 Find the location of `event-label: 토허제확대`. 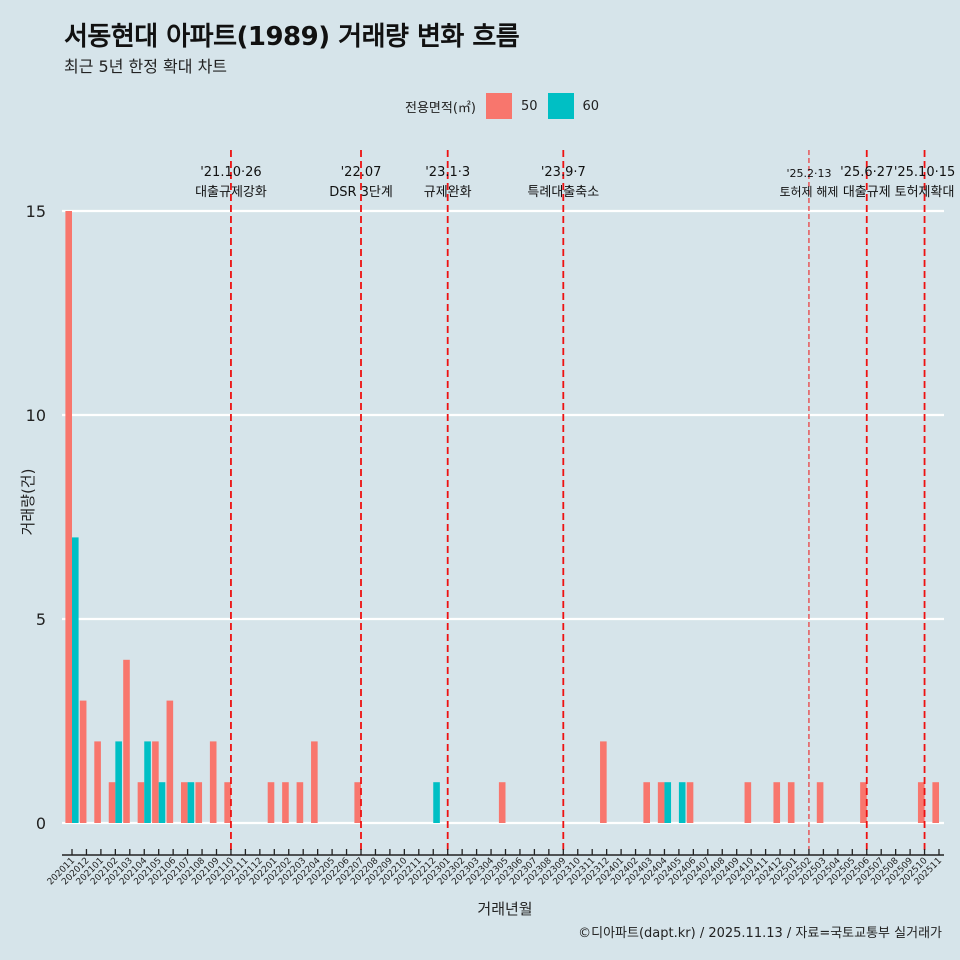

event-label: 토허제확대 is located at coordinates (925, 192).